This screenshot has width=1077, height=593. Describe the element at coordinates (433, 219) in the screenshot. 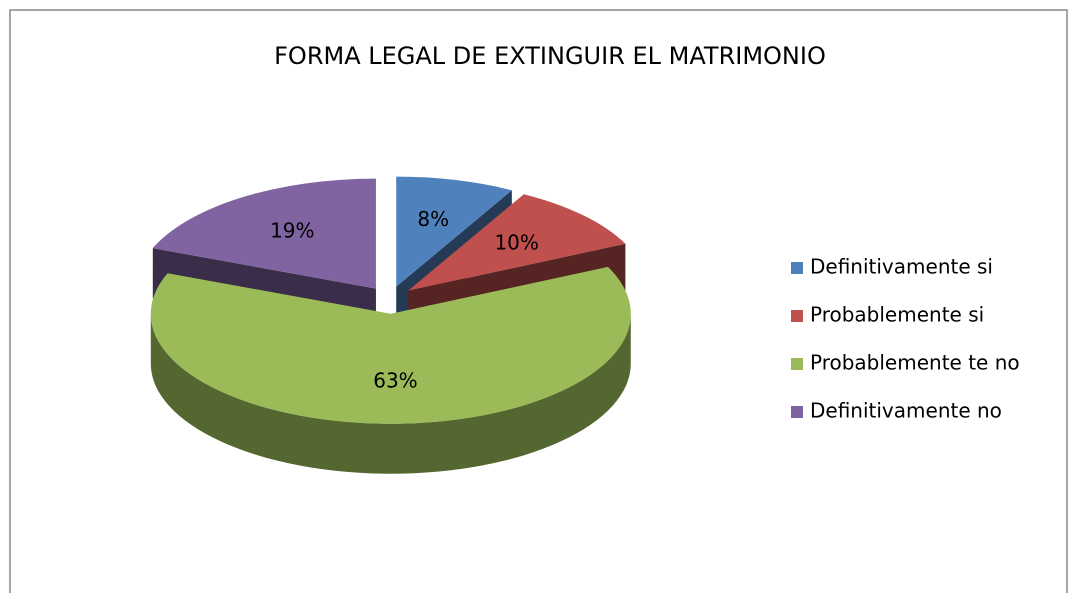

I see `data-label: 8%` at that location.